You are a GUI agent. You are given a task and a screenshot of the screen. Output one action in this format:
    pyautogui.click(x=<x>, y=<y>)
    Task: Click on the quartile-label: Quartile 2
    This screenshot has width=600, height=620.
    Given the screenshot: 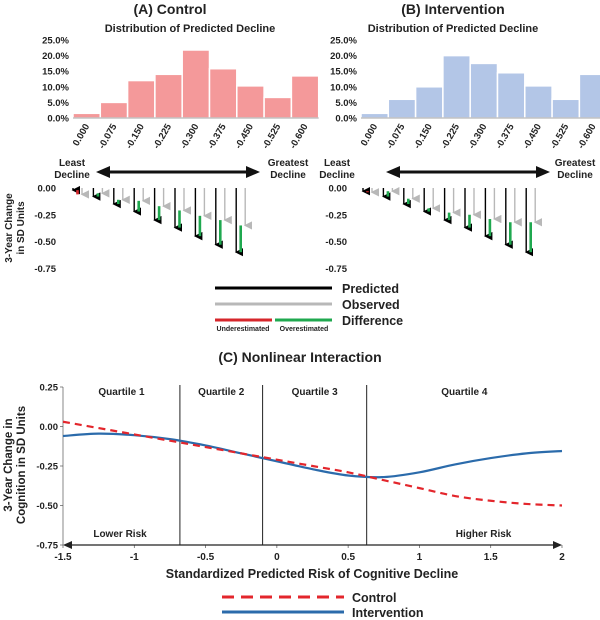 What is the action you would take?
    pyautogui.click(x=221, y=392)
    